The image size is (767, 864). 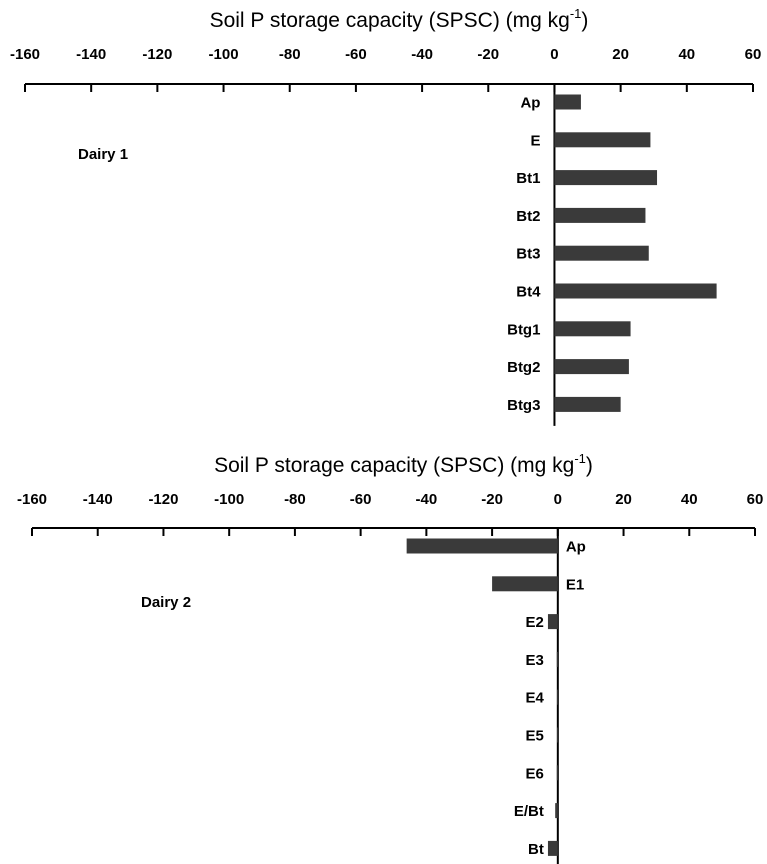 What do you see at coordinates (528, 254) in the screenshot?
I see `category-label: Bt3` at bounding box center [528, 254].